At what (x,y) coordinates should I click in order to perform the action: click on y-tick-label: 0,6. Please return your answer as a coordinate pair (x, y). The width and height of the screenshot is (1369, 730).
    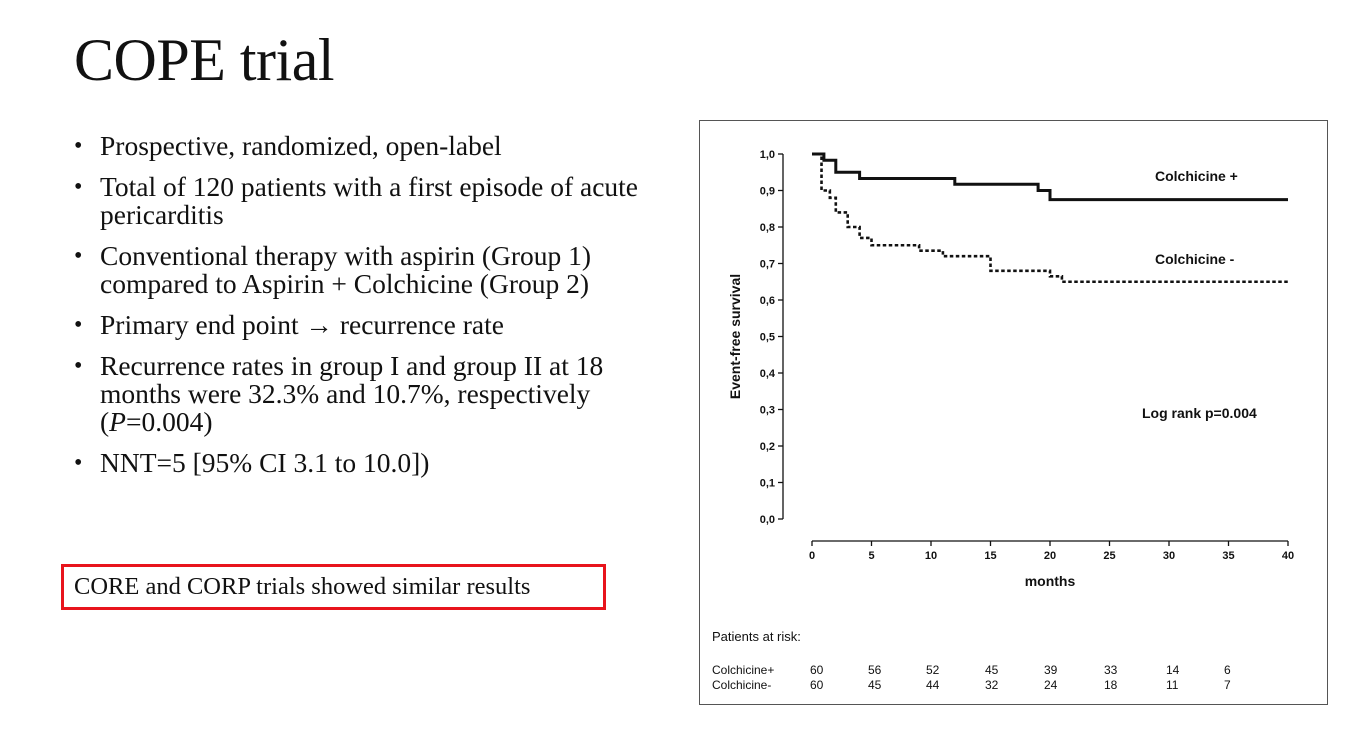
    Looking at the image, I should click on (767, 301).